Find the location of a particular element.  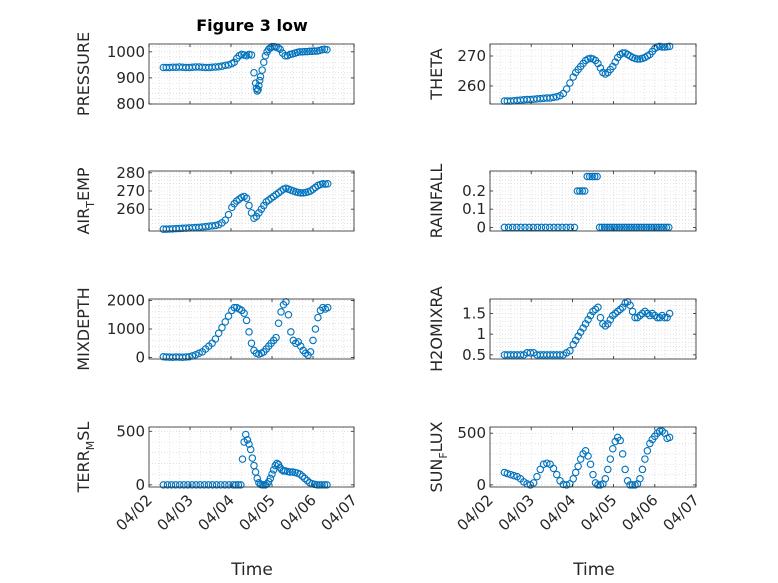

y-tick-label: 0.1 is located at coordinates (474, 209).